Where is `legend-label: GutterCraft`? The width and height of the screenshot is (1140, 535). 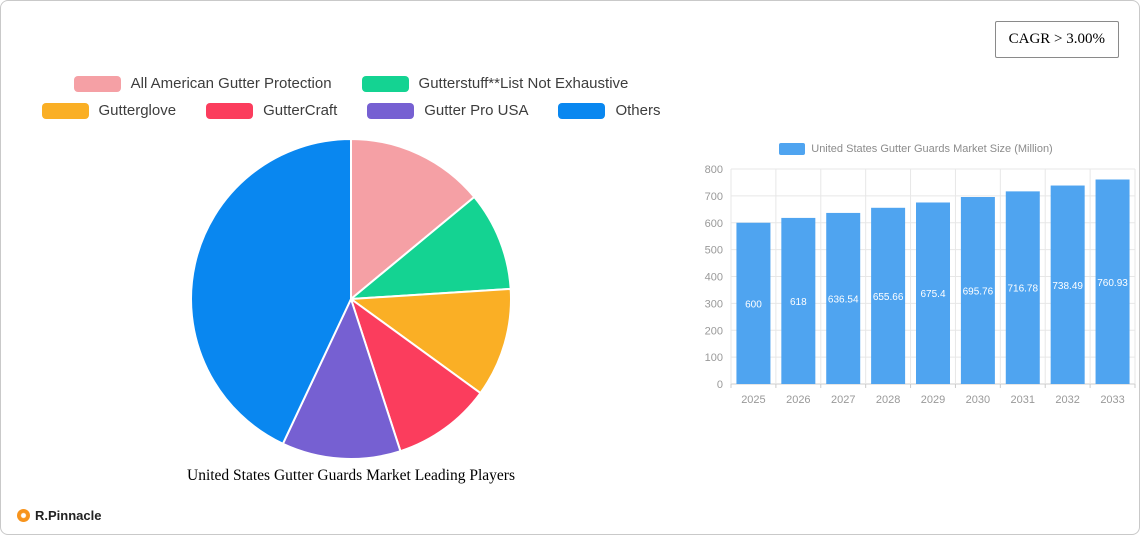
legend-label: GutterCraft is located at coordinates (300, 110).